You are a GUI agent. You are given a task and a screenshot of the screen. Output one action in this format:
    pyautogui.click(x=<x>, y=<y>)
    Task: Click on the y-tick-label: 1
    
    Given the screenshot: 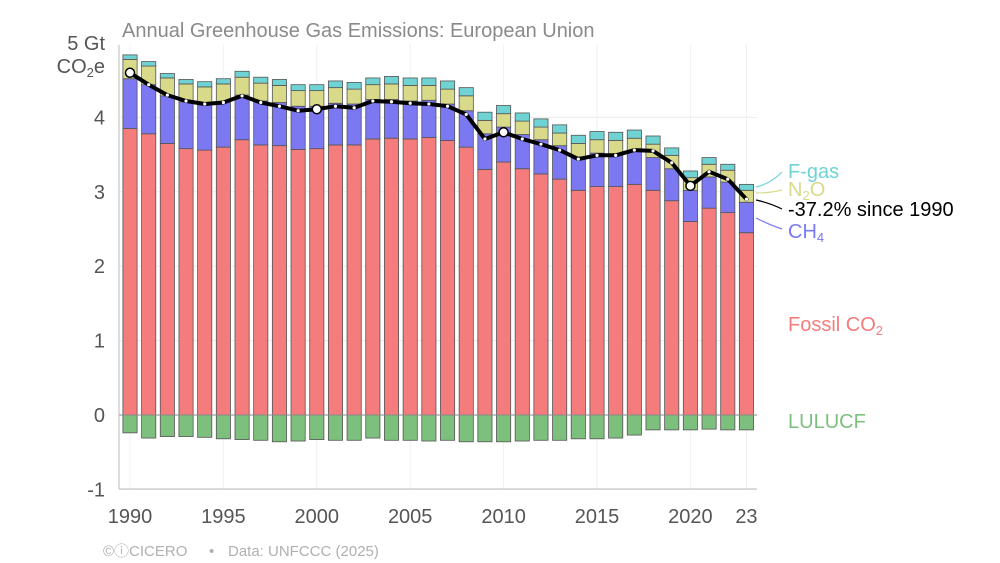 What is the action you would take?
    pyautogui.click(x=99, y=342)
    